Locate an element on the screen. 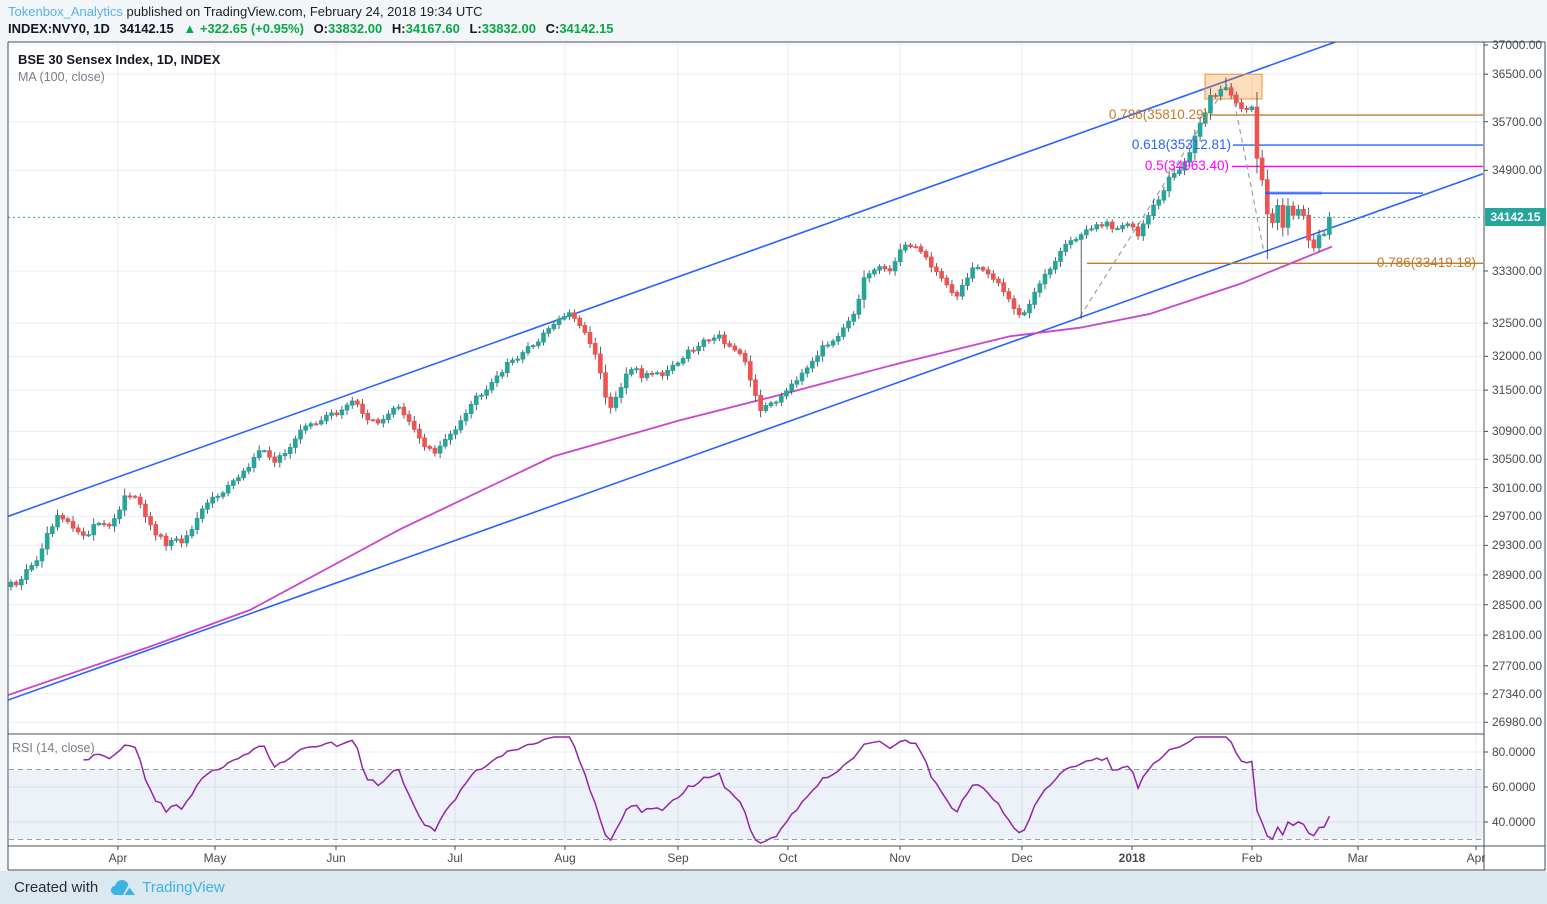 The image size is (1547, 904). price-axis-label: 32000.00 is located at coordinates (1517, 356).